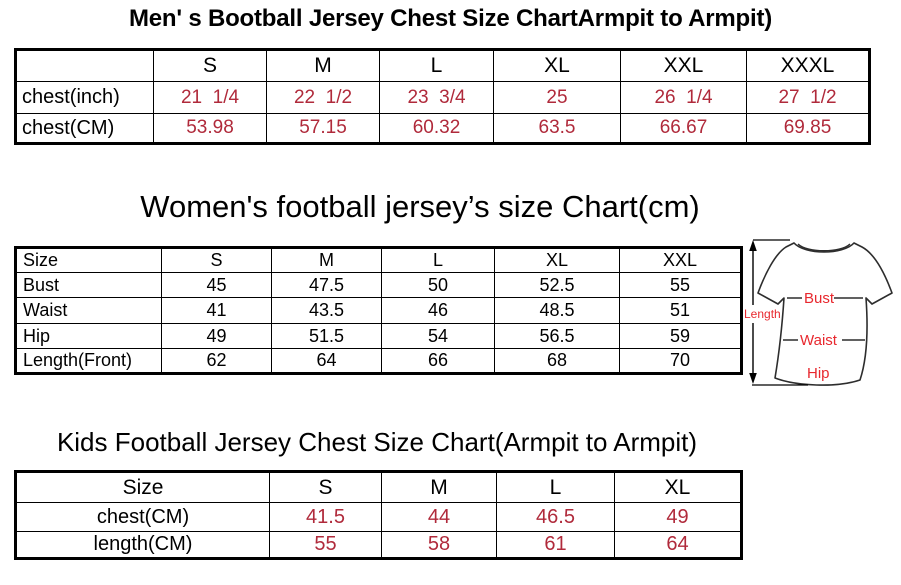 This screenshot has height=585, width=901. What do you see at coordinates (438, 361) in the screenshot?
I see `value-cell: 66` at bounding box center [438, 361].